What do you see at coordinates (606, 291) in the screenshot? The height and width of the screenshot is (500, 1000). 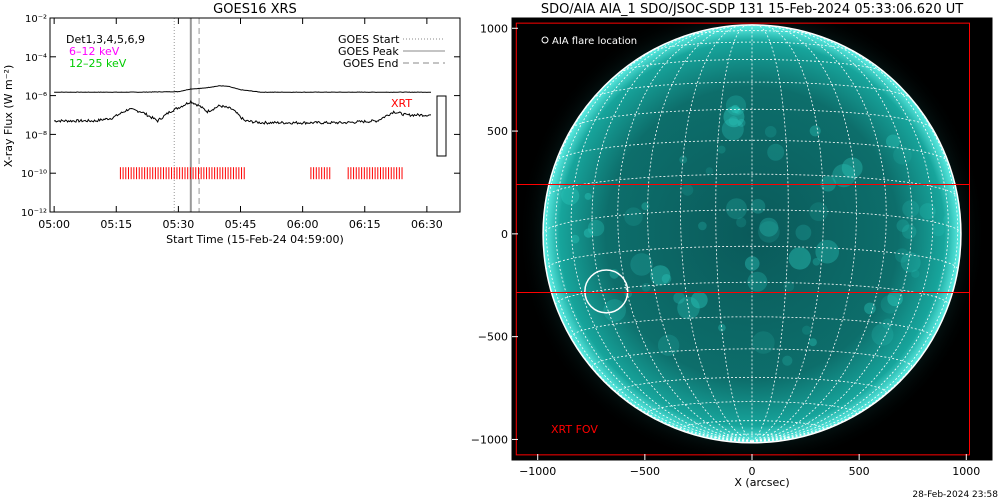 I see `flare-location-circle` at bounding box center [606, 291].